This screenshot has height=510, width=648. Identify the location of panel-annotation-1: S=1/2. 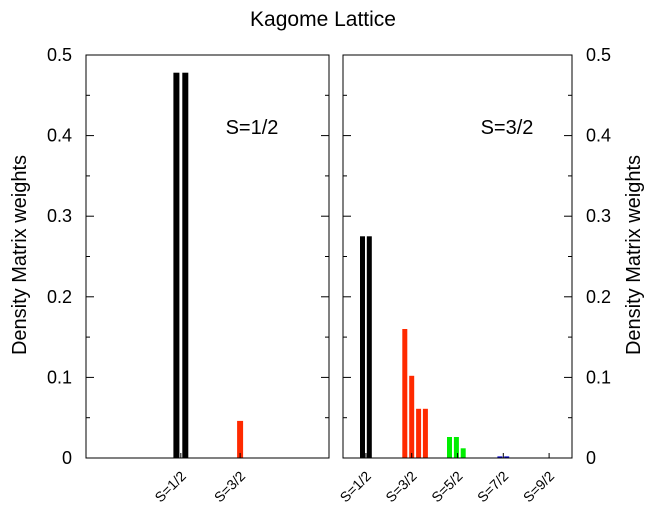
(252, 128).